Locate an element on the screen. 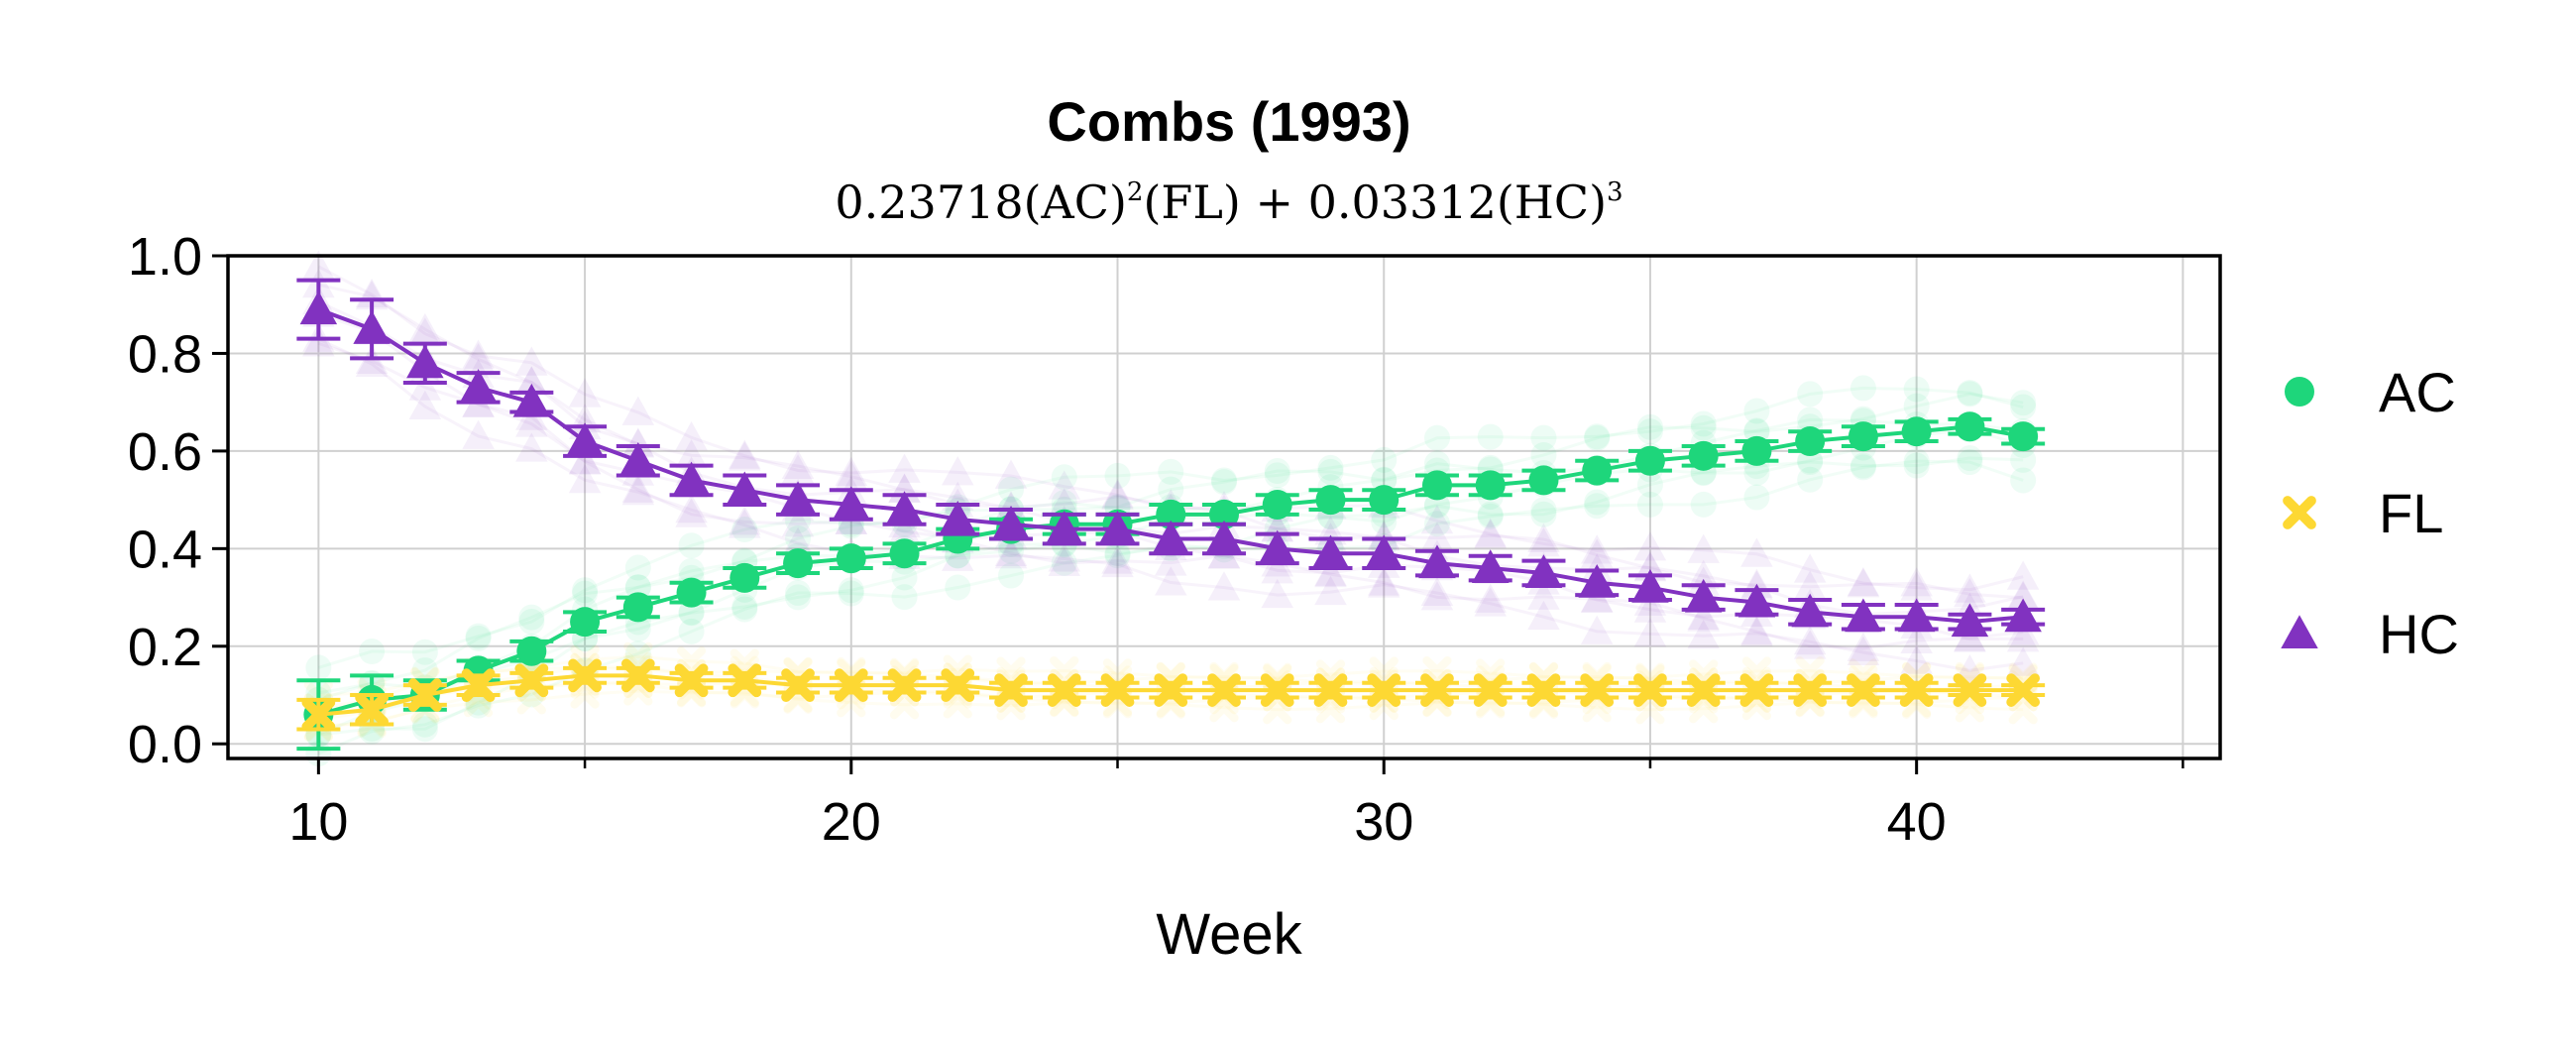  legend-item-fl: FL is located at coordinates (2363, 513).